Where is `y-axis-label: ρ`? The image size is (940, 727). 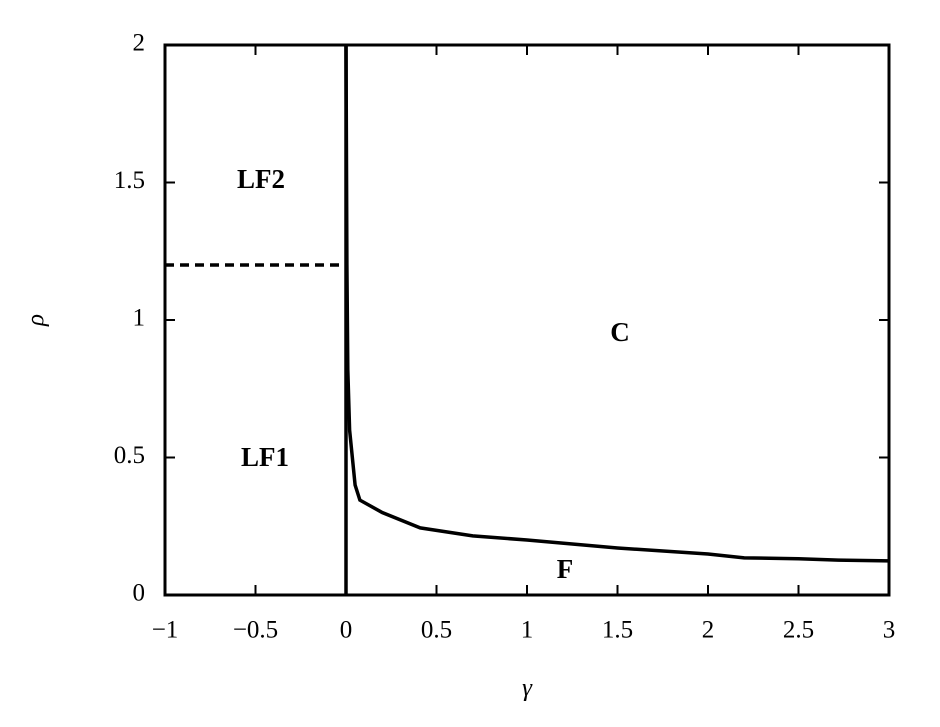
y-axis-label: ρ is located at coordinates (36, 320).